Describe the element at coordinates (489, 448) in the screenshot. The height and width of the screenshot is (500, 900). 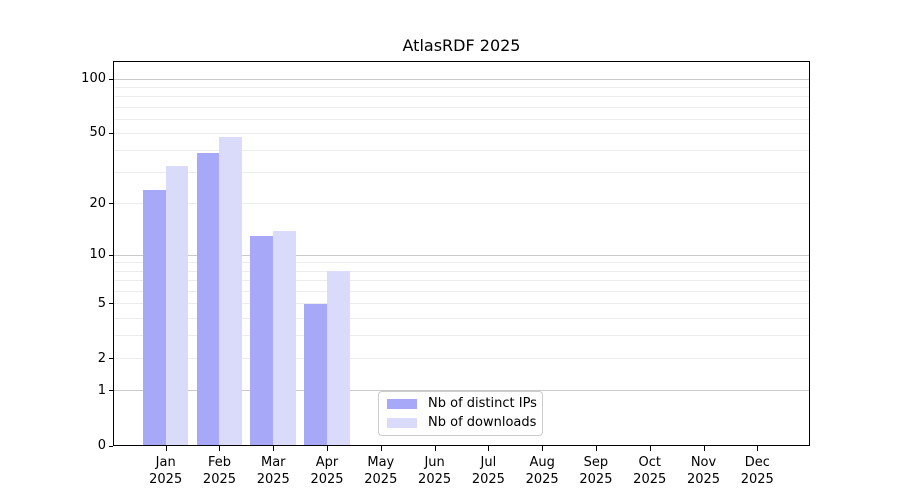
I see `x-tick-jul` at that location.